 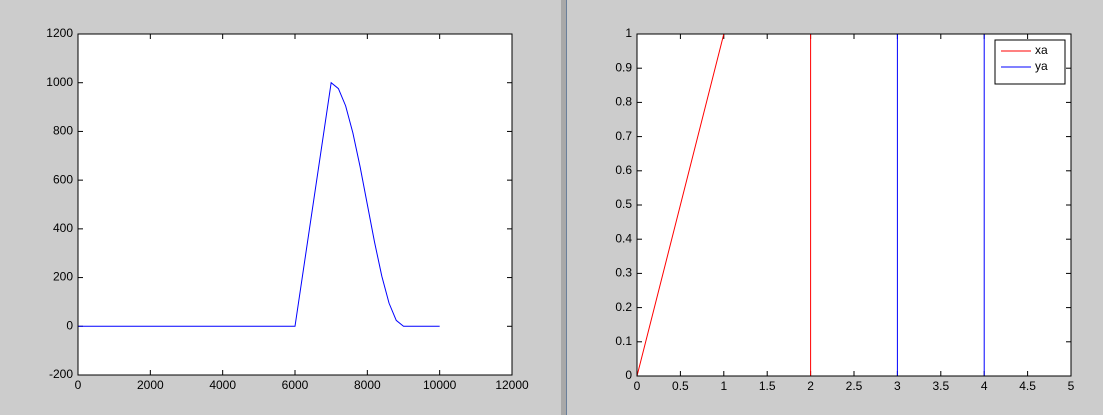 I want to click on legend-label: ya, so click(x=1041, y=66).